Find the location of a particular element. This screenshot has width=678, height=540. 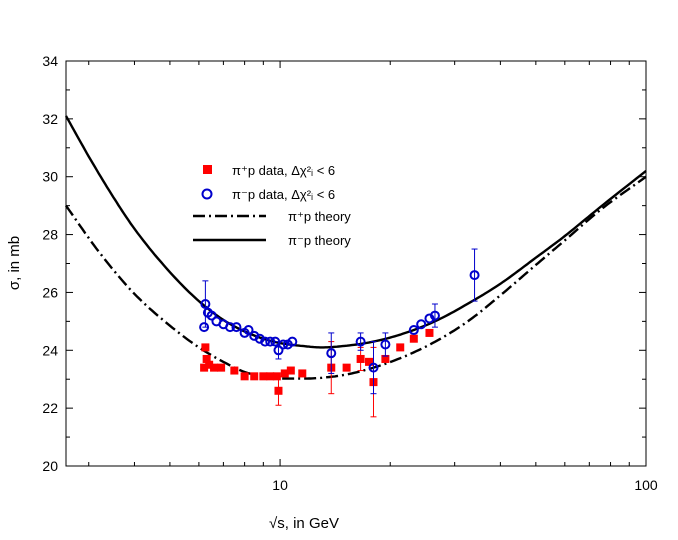

y-tick-label: 32 is located at coordinates (50, 119).